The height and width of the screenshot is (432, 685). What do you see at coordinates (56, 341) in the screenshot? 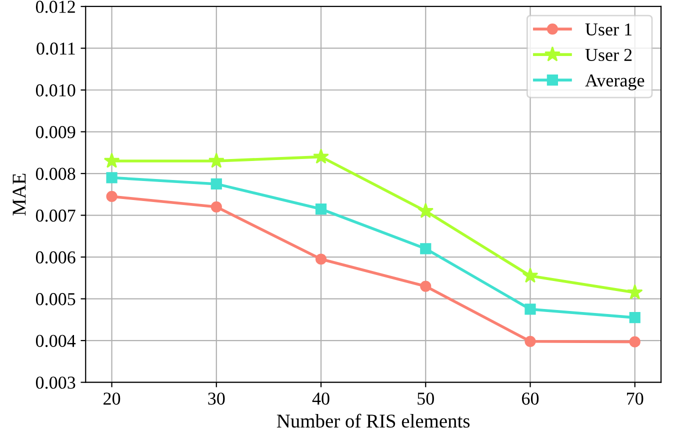
I see `y-tick-label: 0.004` at bounding box center [56, 341].